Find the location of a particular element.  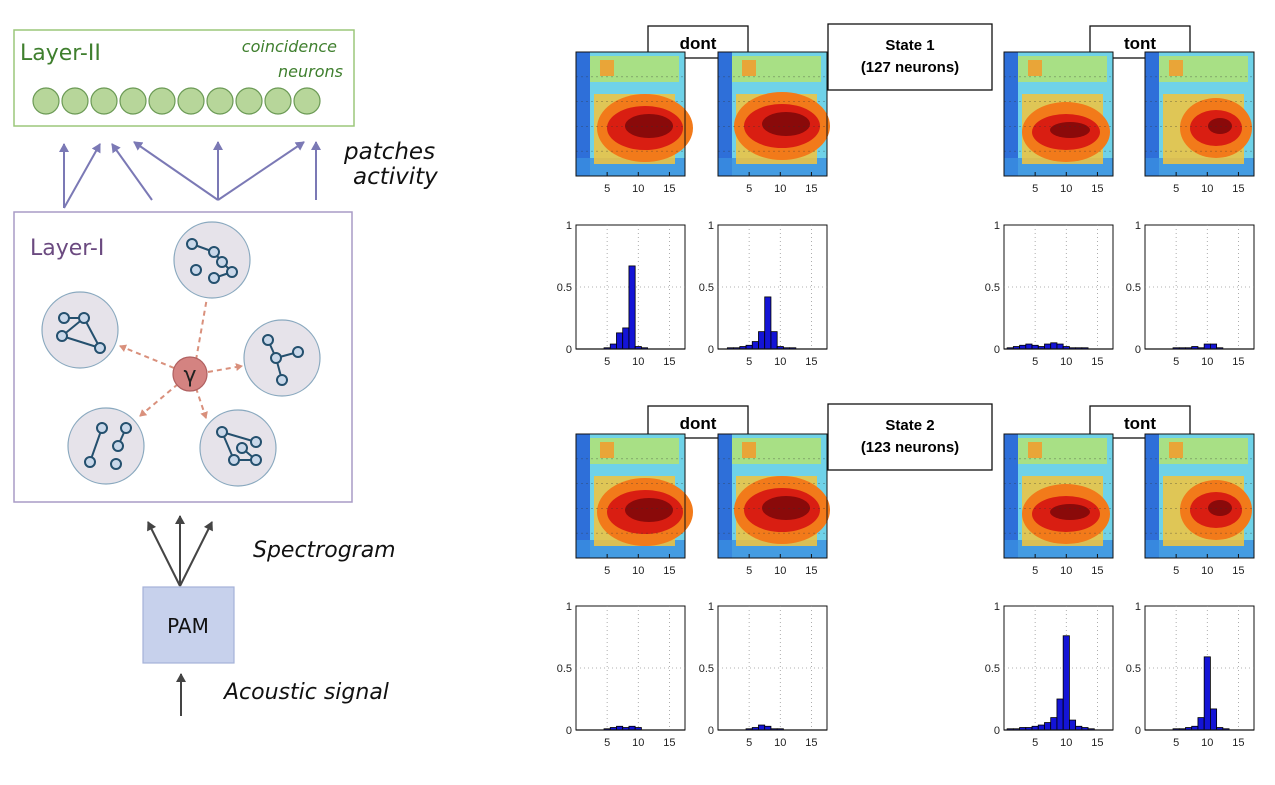

spectrogram-s1-tont-1: 5 10 15 is located at coordinates (1058, 123).